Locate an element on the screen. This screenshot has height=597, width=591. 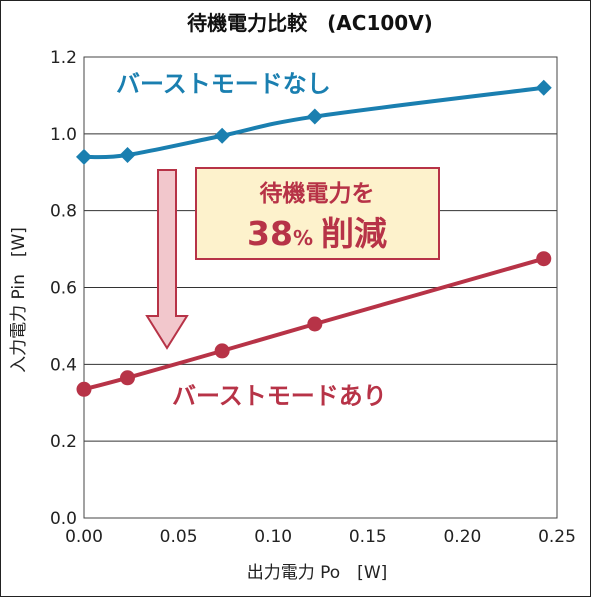
x-tick-label: 0.25 is located at coordinates (557, 537).